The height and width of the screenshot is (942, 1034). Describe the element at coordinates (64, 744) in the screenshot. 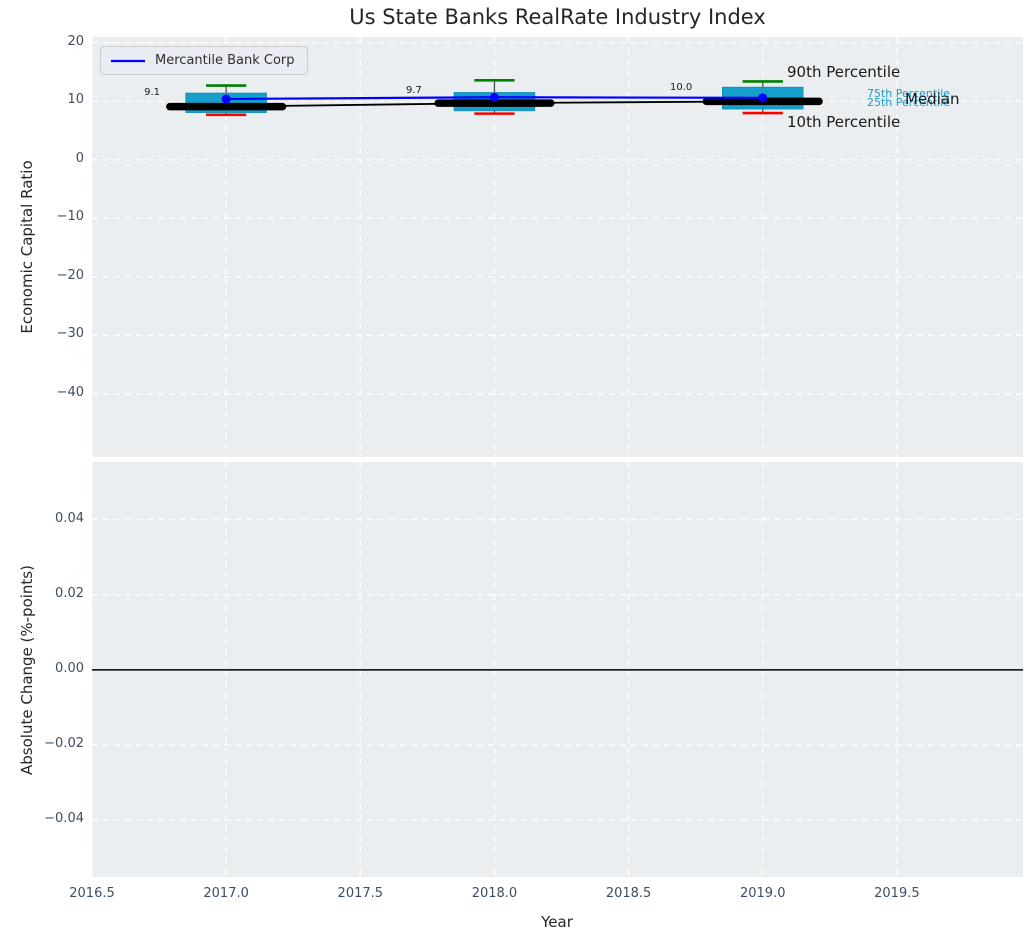

I see `bottom-y-tick-label: −0.02` at that location.